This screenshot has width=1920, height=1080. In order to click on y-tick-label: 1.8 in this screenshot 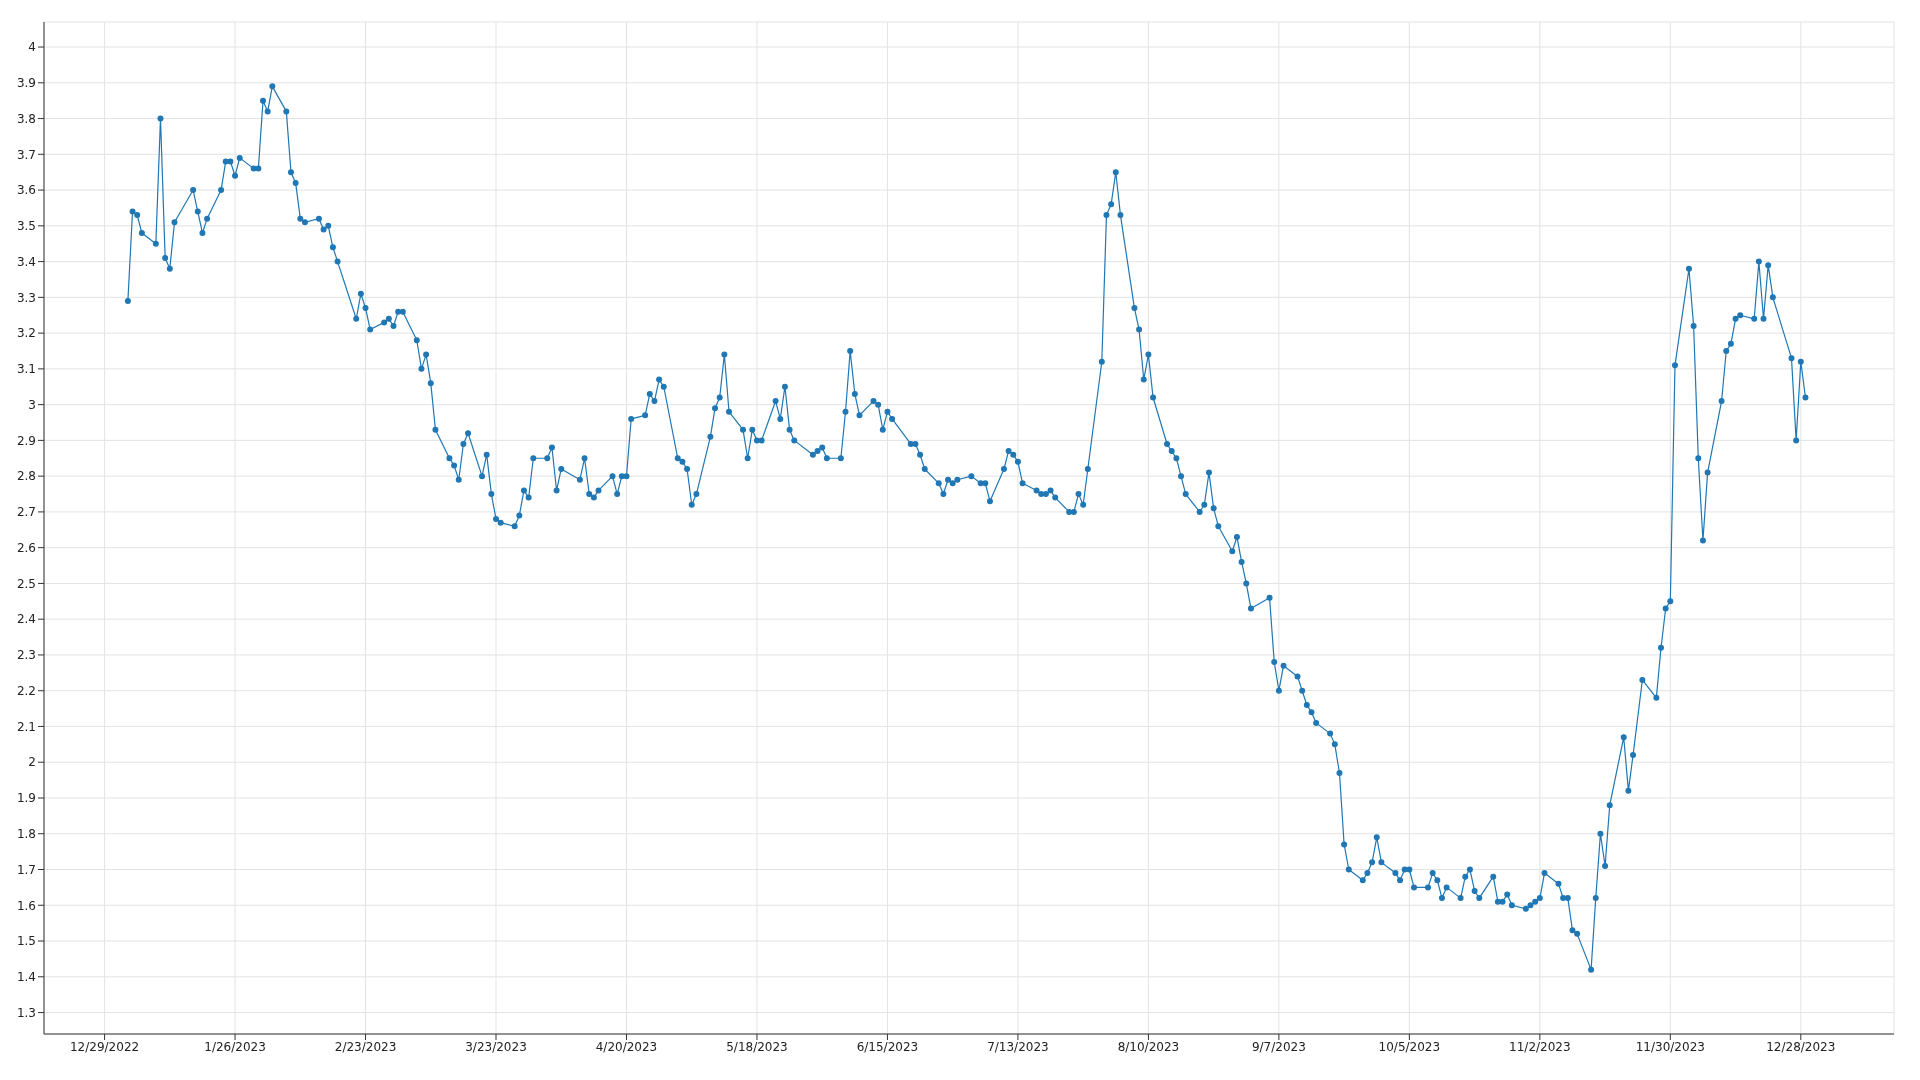, I will do `click(26, 834)`.